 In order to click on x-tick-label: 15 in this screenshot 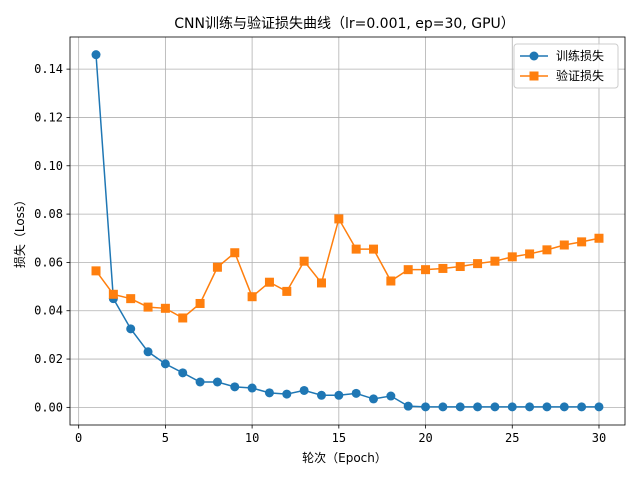, I will do `click(339, 438)`.